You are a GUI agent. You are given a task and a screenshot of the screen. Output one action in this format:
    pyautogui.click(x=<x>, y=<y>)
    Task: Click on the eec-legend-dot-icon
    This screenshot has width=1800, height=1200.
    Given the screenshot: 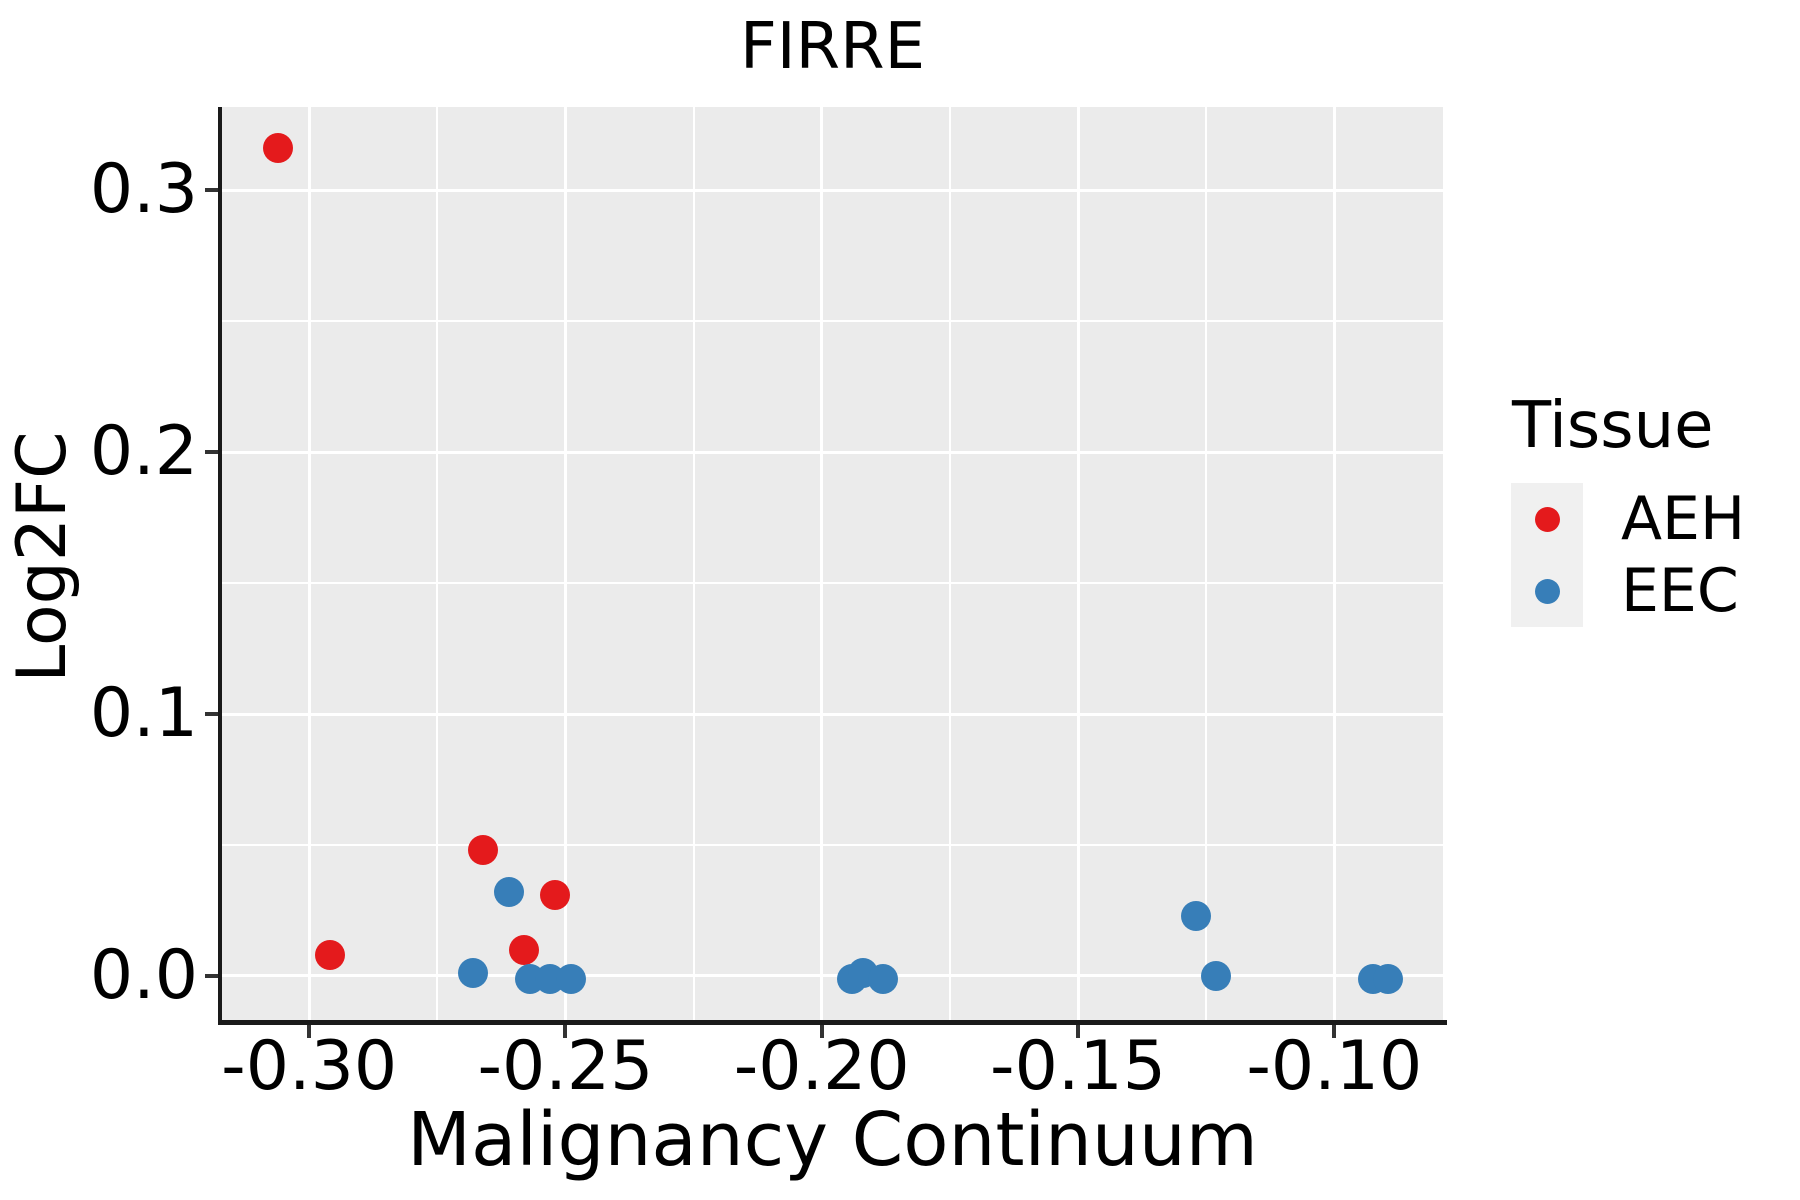 What is the action you would take?
    pyautogui.click(x=1547, y=591)
    